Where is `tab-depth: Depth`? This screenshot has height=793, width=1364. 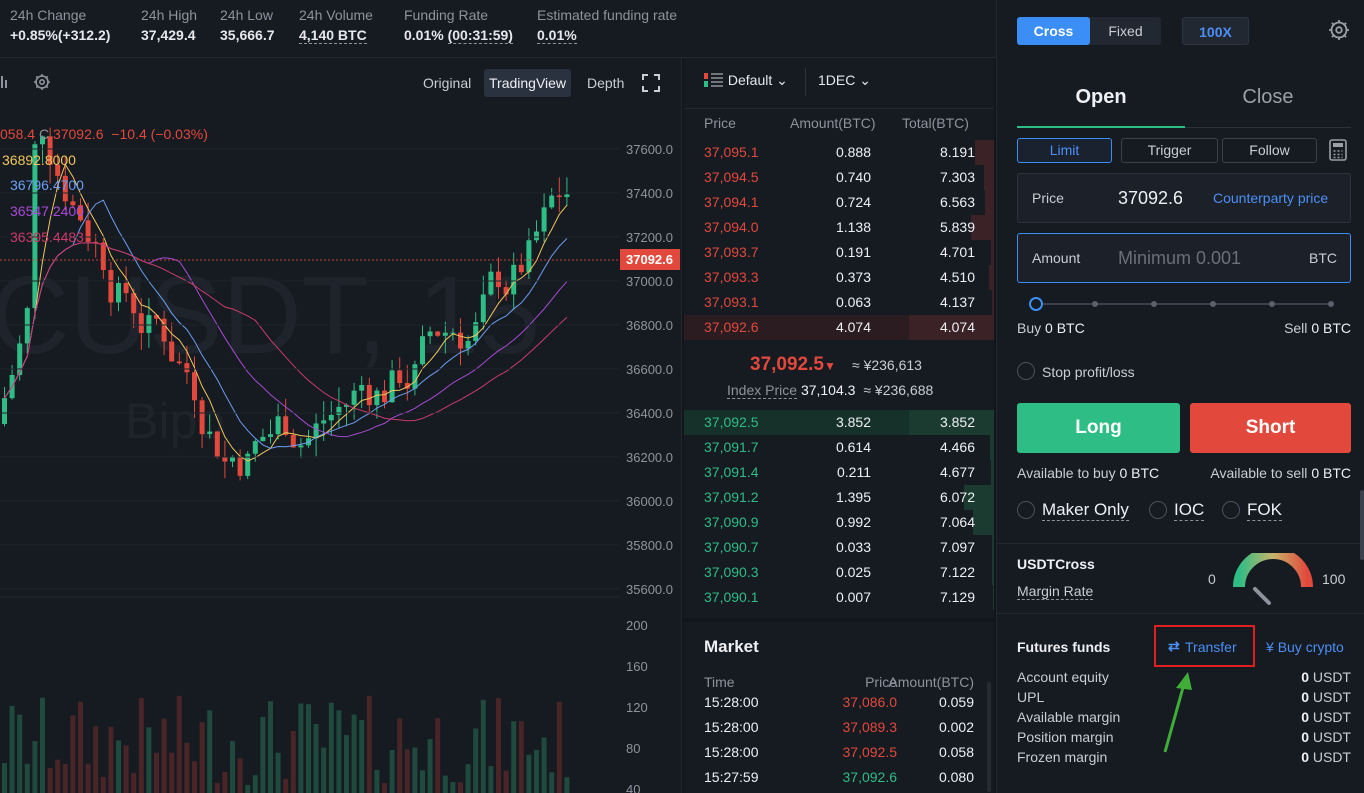 tab-depth: Depth is located at coordinates (606, 83).